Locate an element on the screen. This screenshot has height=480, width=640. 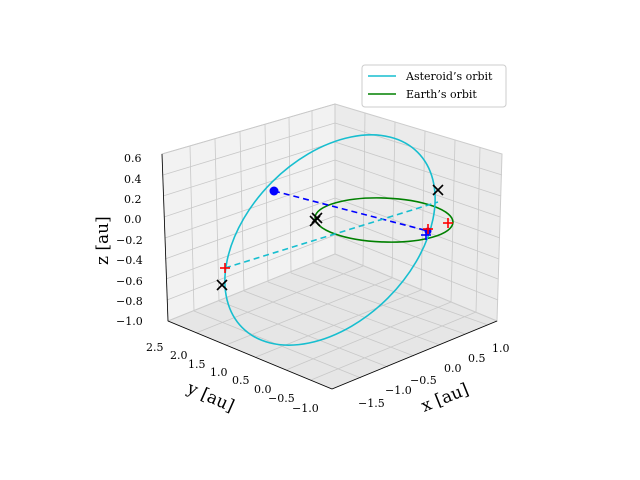
blue-dashed-line is located at coordinates (351, 211).